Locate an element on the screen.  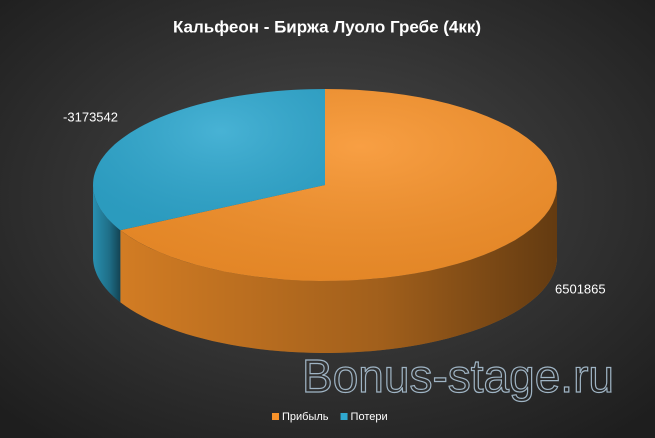
watermark: Bonus-stage.ru is located at coordinates (458, 376).